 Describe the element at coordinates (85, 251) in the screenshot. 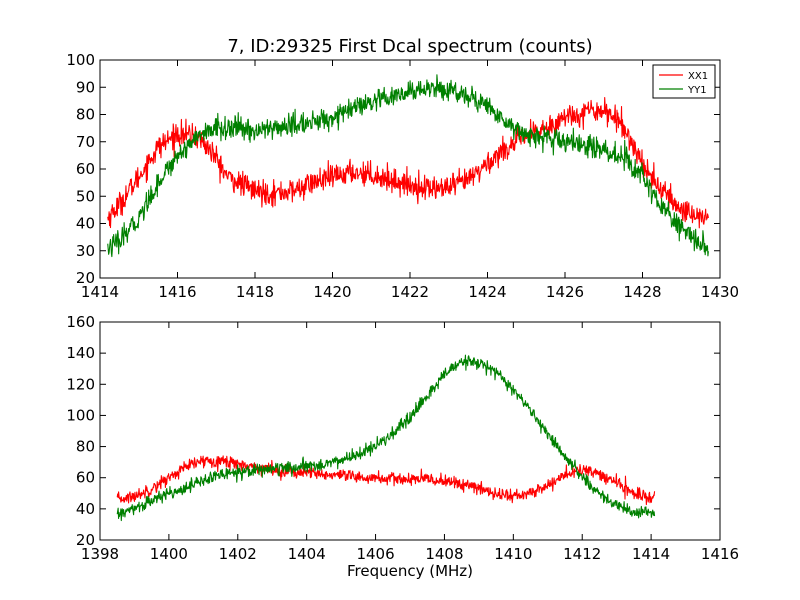

I see `y-tick-label: 30` at that location.